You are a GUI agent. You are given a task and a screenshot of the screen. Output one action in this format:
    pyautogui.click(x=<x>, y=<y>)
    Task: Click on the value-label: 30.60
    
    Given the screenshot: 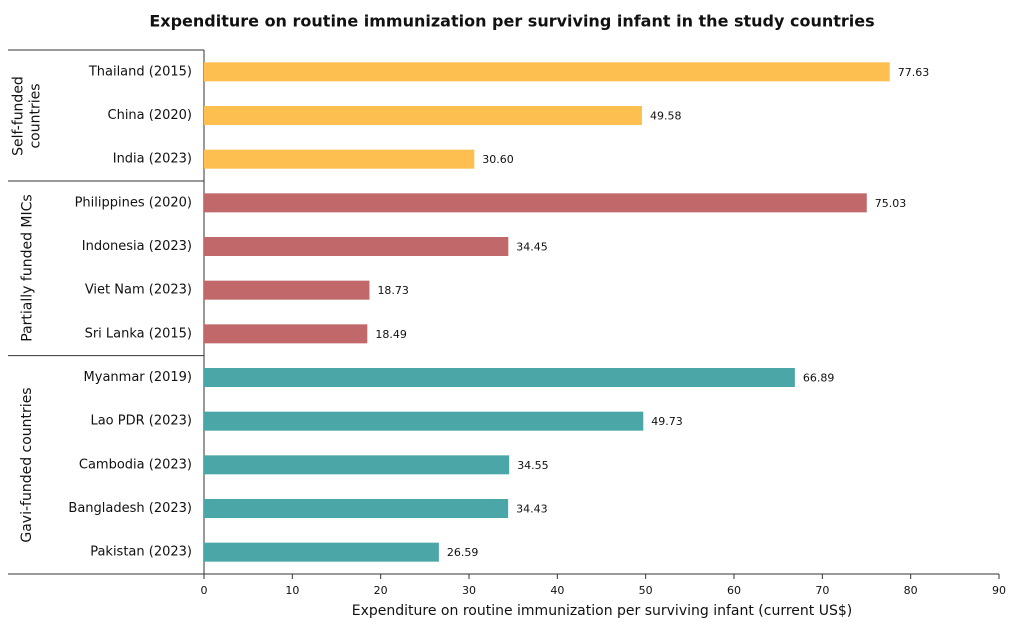 What is the action you would take?
    pyautogui.click(x=498, y=159)
    